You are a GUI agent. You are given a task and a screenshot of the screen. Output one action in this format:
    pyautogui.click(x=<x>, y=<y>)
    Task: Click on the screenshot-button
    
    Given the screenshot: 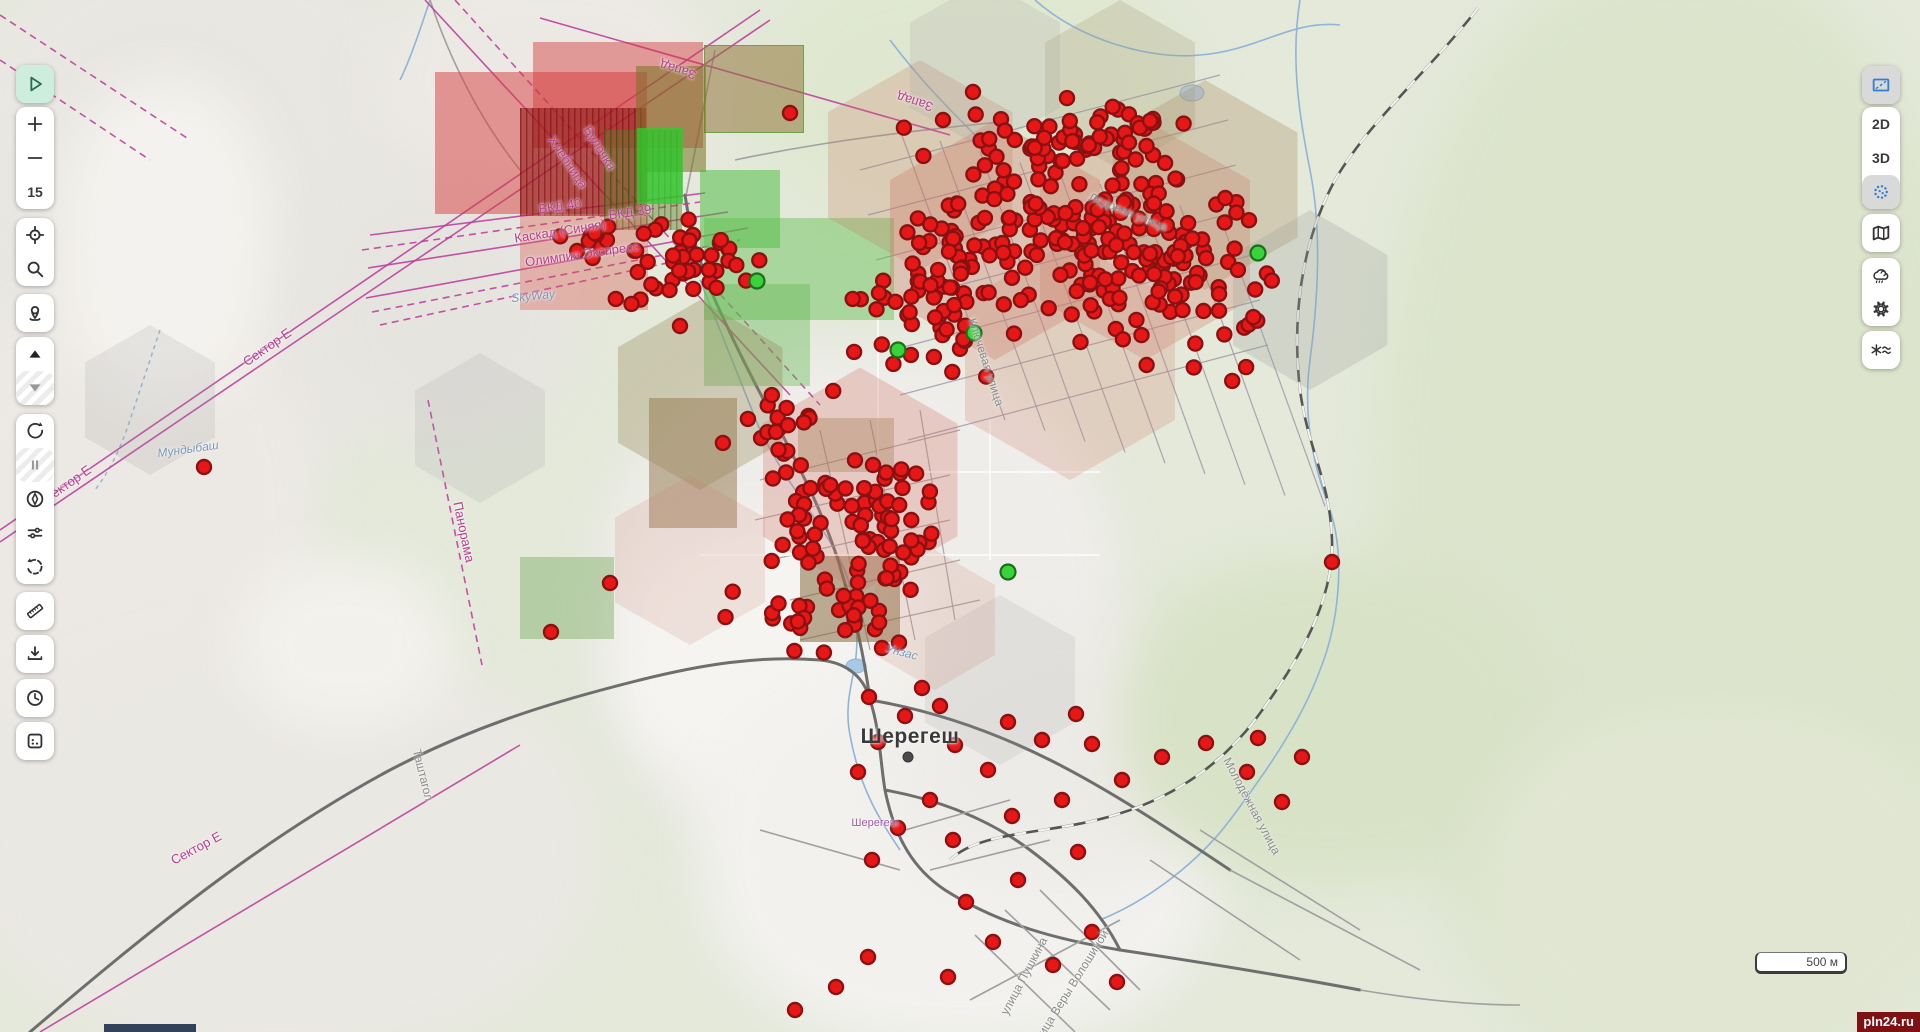 What is the action you would take?
    pyautogui.click(x=1881, y=85)
    